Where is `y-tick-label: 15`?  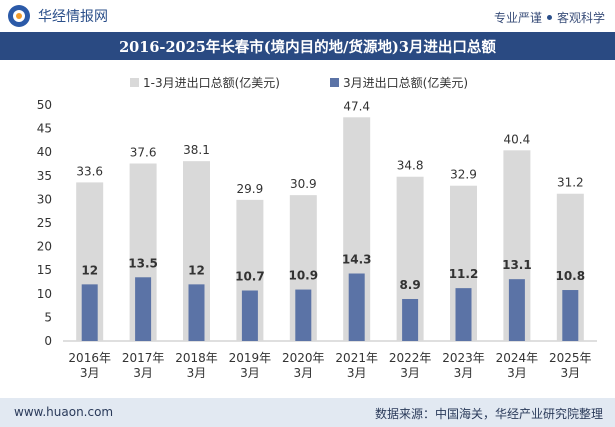 y-tick-label: 15 is located at coordinates (44, 270).